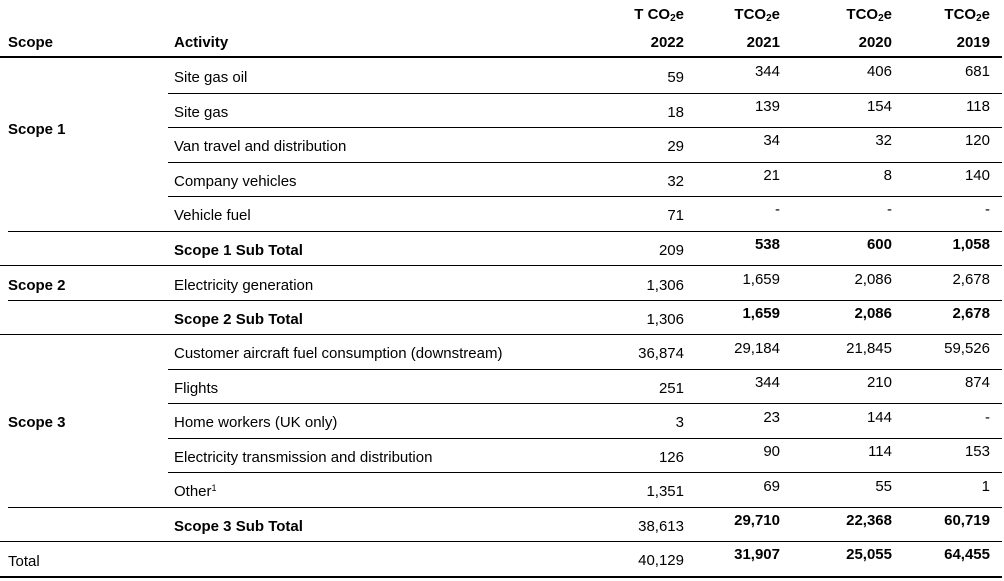 The width and height of the screenshot is (1004, 581). I want to click on activity-cell: Site gas, so click(201, 112).